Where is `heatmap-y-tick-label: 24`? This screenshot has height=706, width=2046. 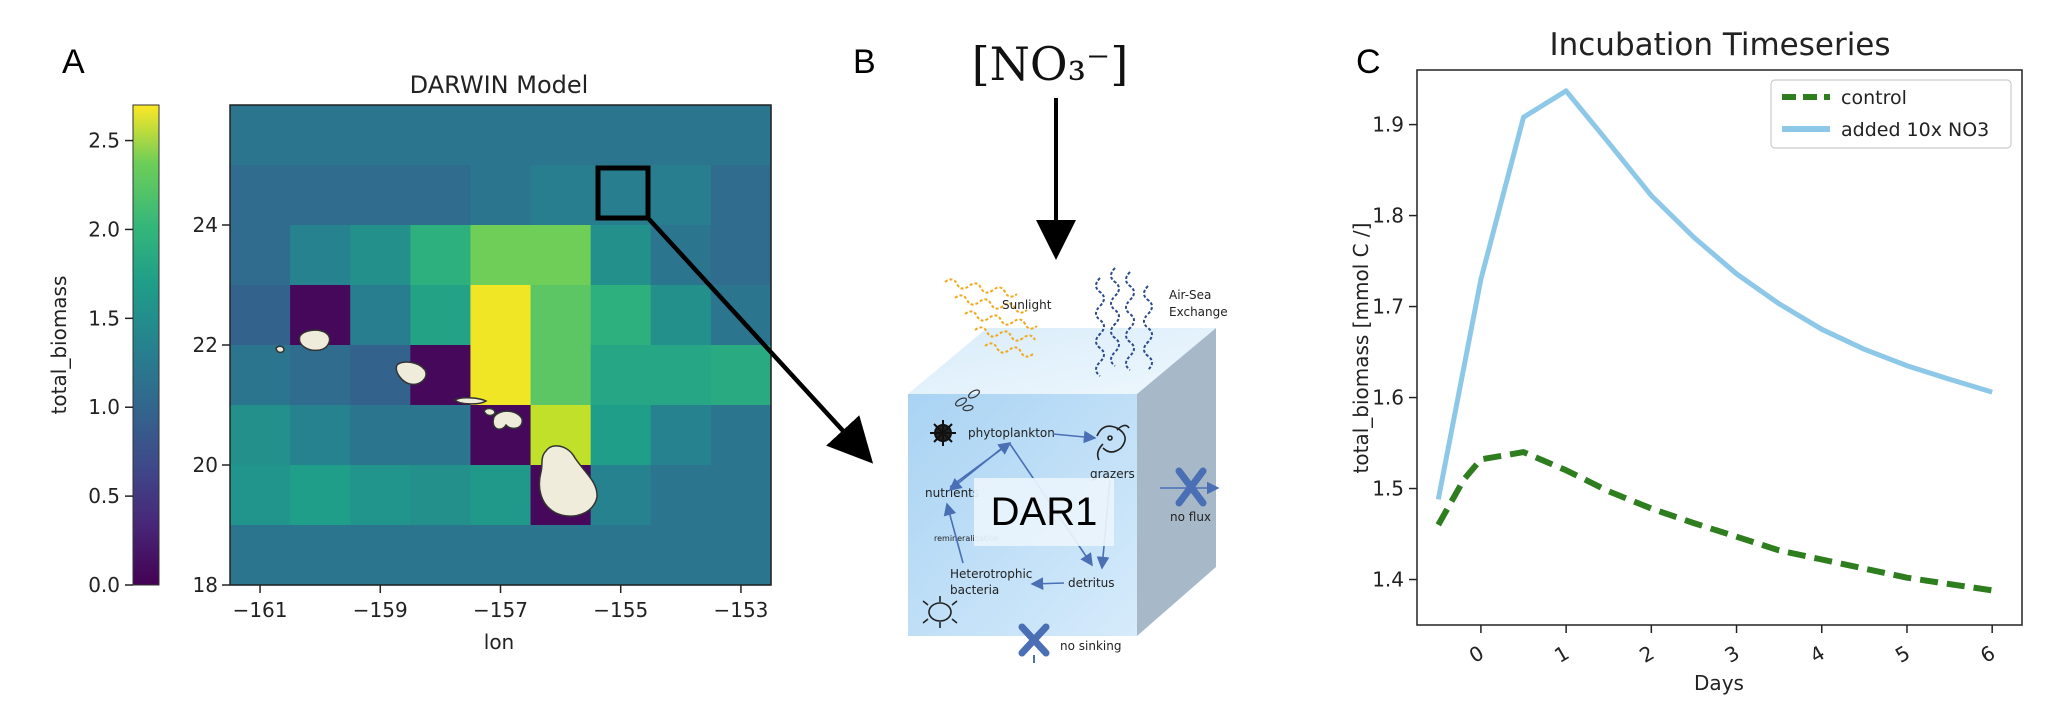 heatmap-y-tick-label: 24 is located at coordinates (205, 225).